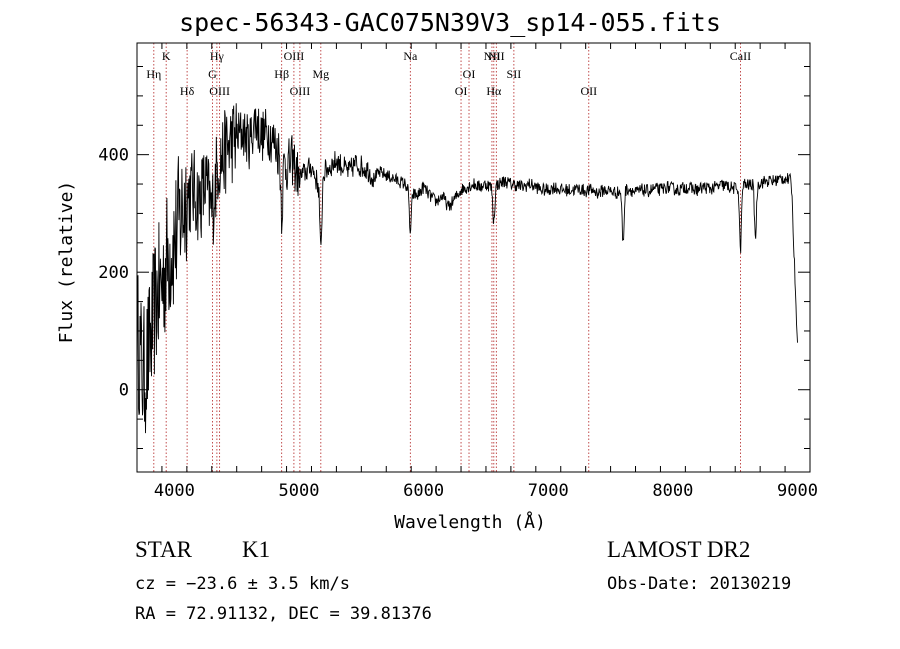 The image size is (900, 649). What do you see at coordinates (163, 549) in the screenshot?
I see `object-class: STAR` at bounding box center [163, 549].